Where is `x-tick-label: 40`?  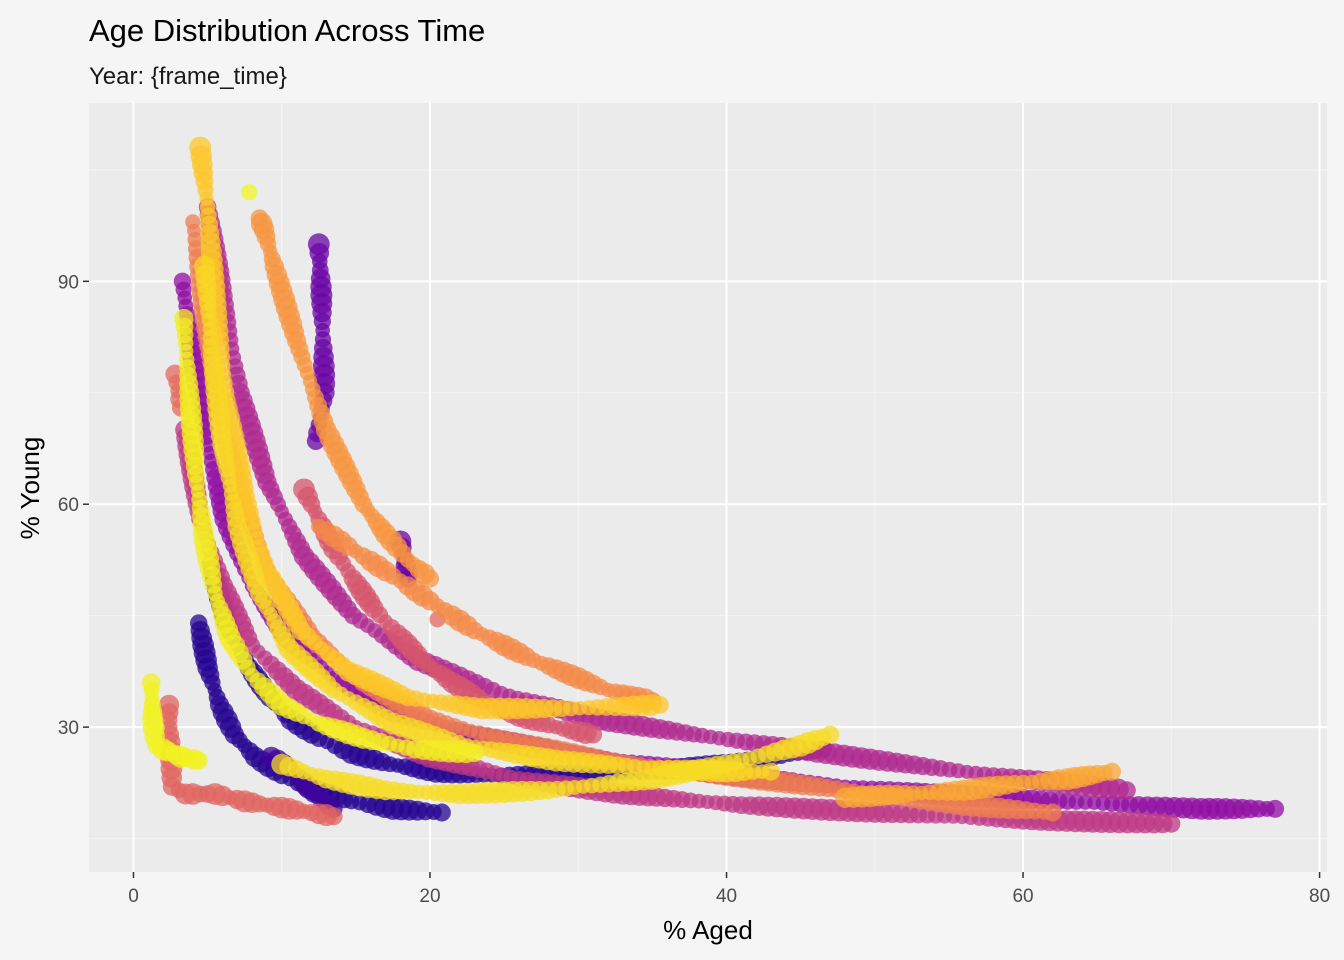
x-tick-label: 40 is located at coordinates (726, 896).